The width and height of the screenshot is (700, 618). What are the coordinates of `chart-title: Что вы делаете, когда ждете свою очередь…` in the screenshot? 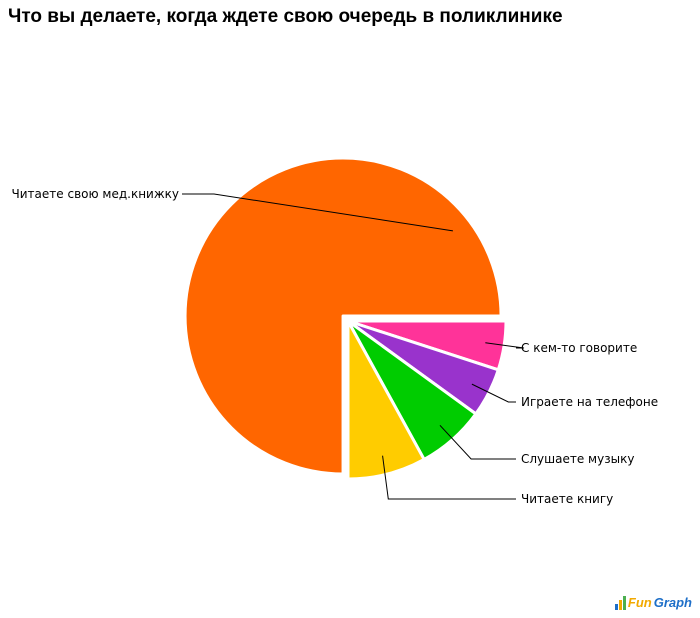 It's located at (285, 16).